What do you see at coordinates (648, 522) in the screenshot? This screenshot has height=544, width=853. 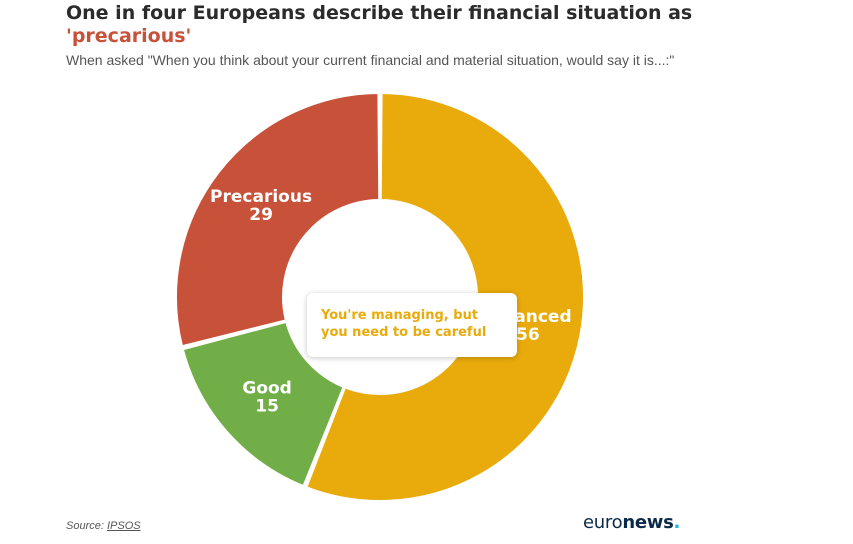 I see `logo-part-news: news` at bounding box center [648, 522].